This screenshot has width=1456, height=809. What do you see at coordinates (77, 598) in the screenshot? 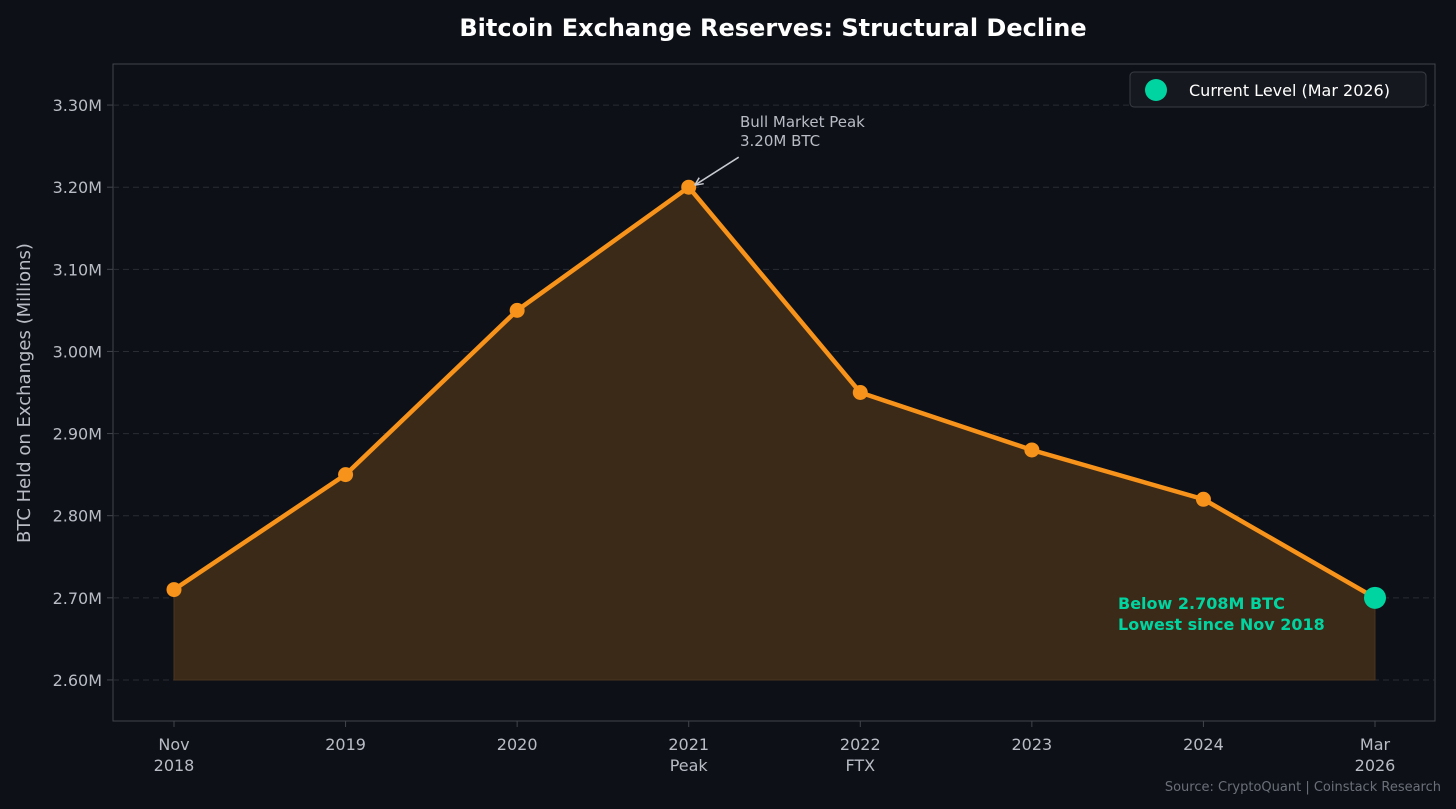
I see `y-tick-label: 2.70M` at bounding box center [77, 598].